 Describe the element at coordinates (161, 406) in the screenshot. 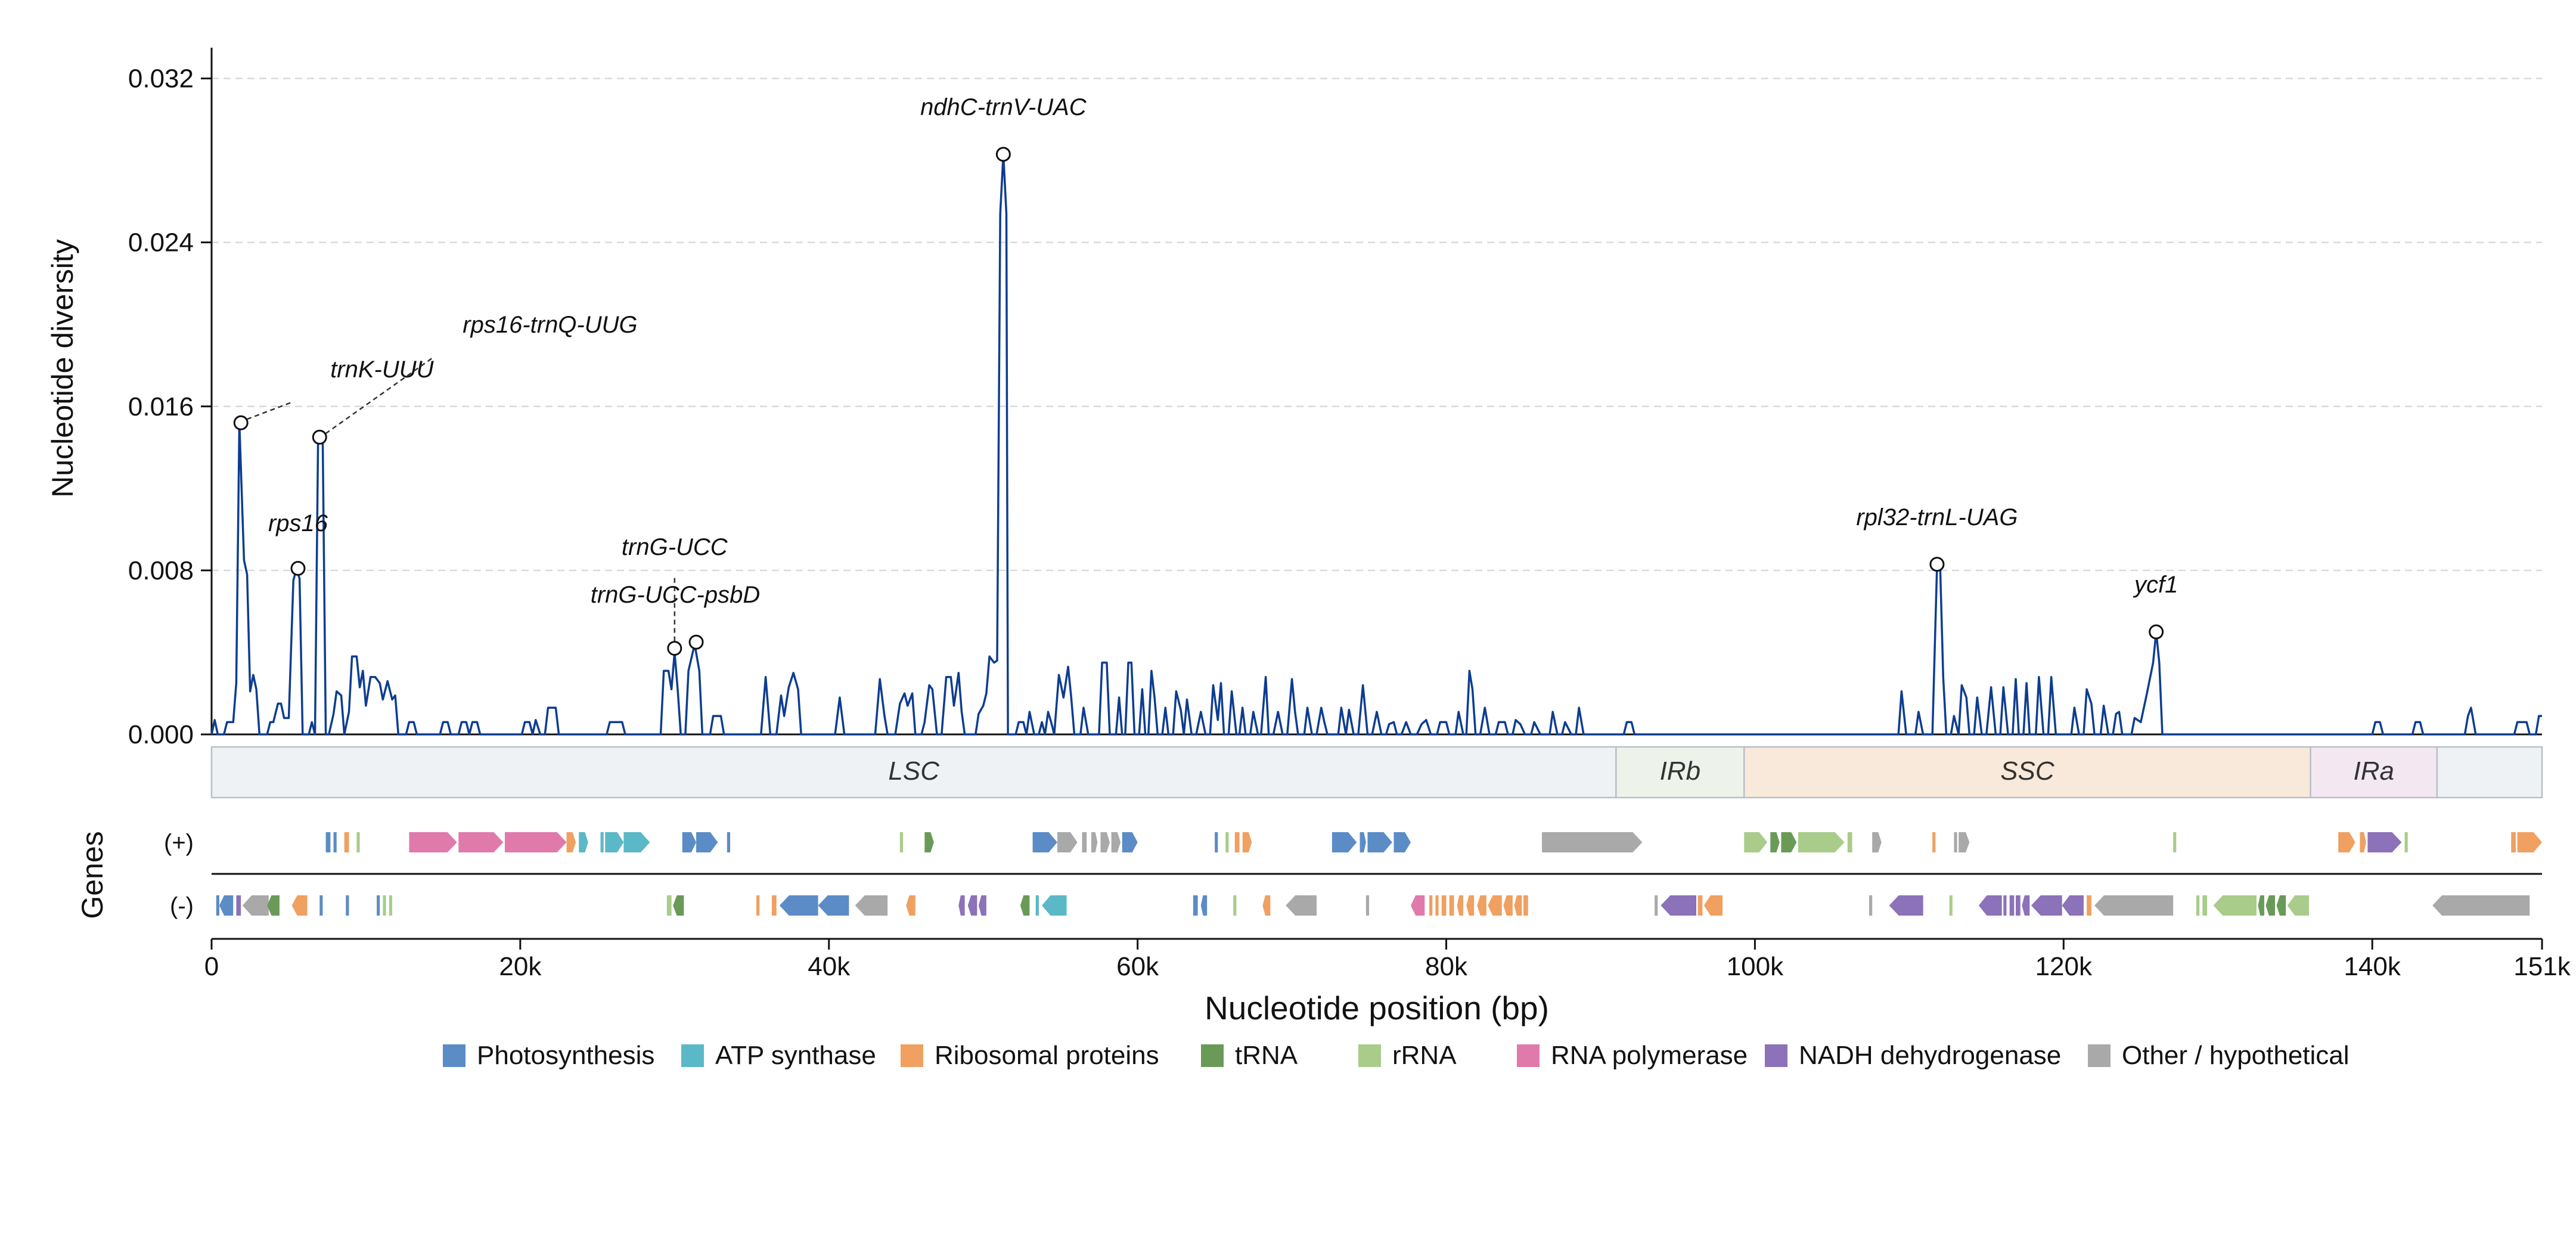

I see `y-tick-label: 0.016` at that location.